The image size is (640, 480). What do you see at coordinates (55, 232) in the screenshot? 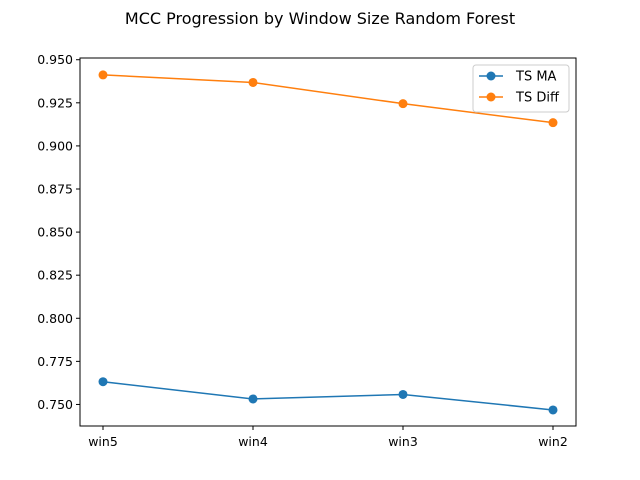
I see `y-tick-label: 0.850` at bounding box center [55, 232].